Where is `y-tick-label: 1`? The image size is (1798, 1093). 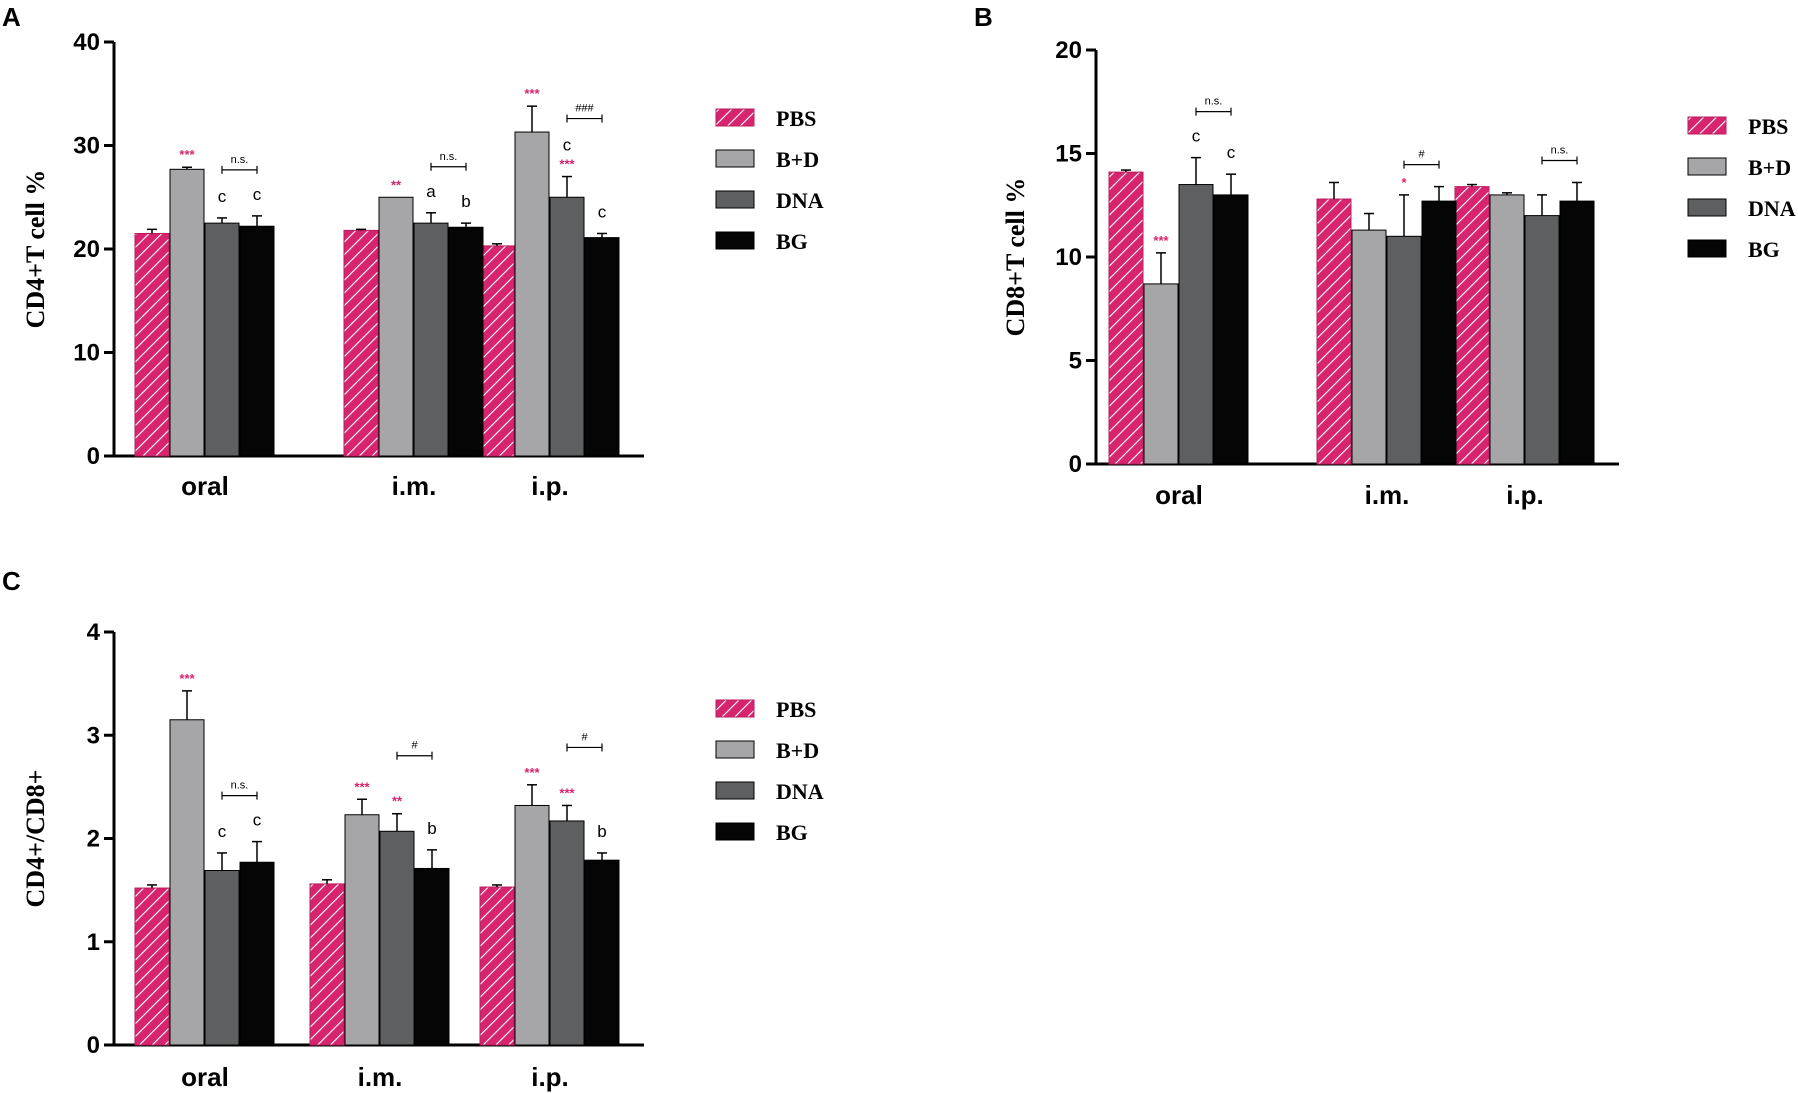
y-tick-label: 1 is located at coordinates (93, 942).